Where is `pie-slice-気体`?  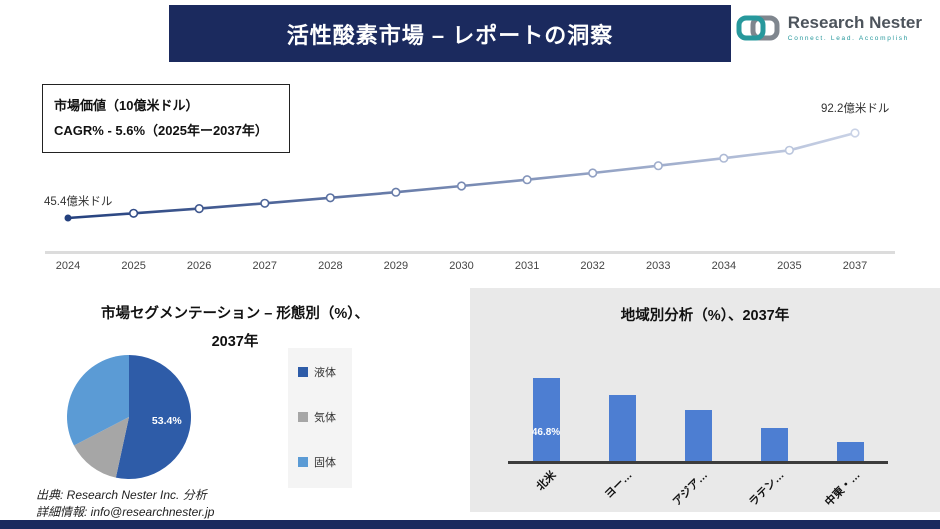
pie-slice-気体 is located at coordinates (101, 447).